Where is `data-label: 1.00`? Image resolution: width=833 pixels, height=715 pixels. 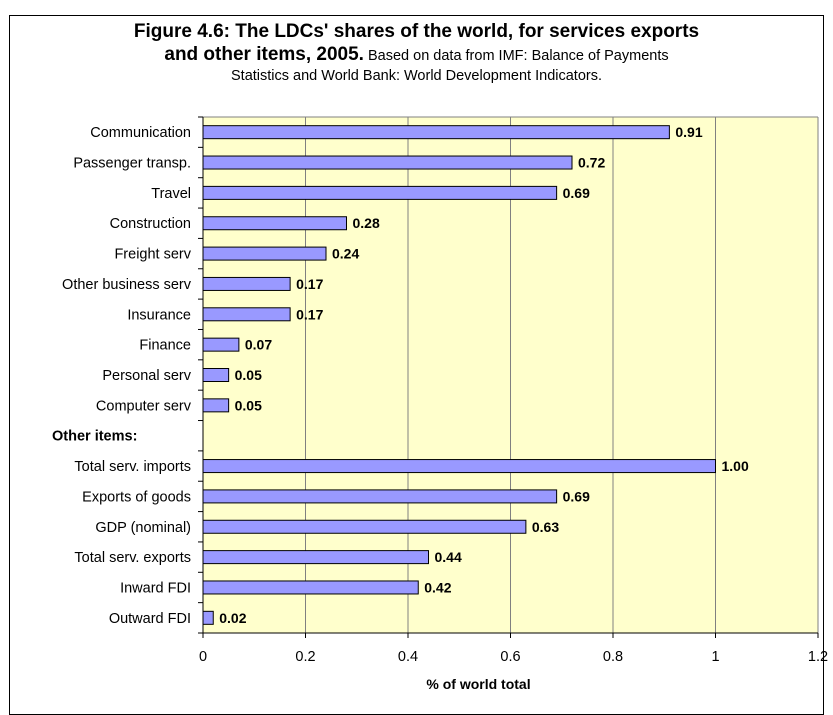
data-label: 1.00 is located at coordinates (735, 466).